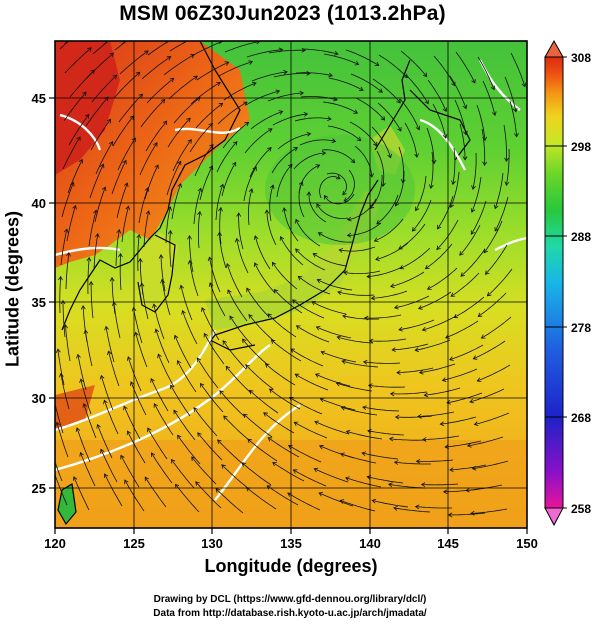 The height and width of the screenshot is (625, 599). Describe the element at coordinates (291, 543) in the screenshot. I see `x-tick-135: 135` at that location.